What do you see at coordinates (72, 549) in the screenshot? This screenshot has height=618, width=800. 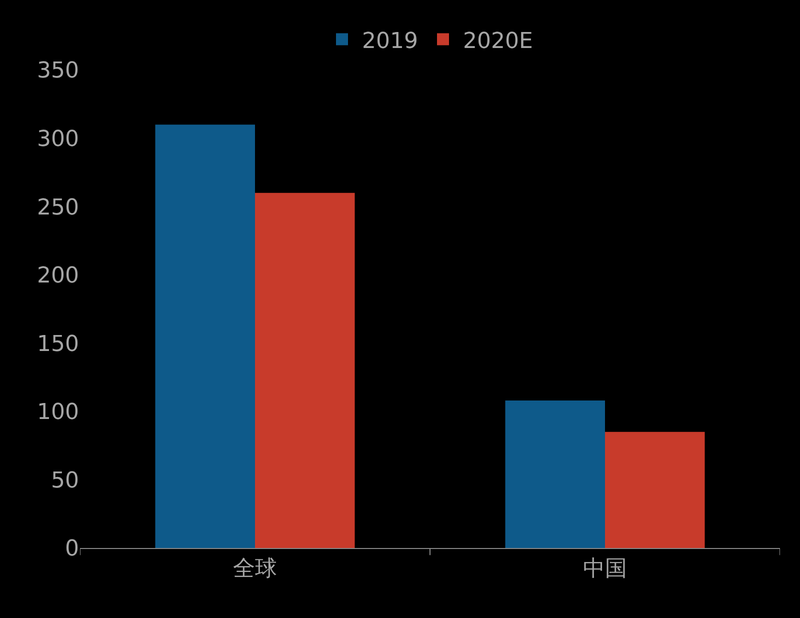 I see `y-tick-label: 0` at bounding box center [72, 549].